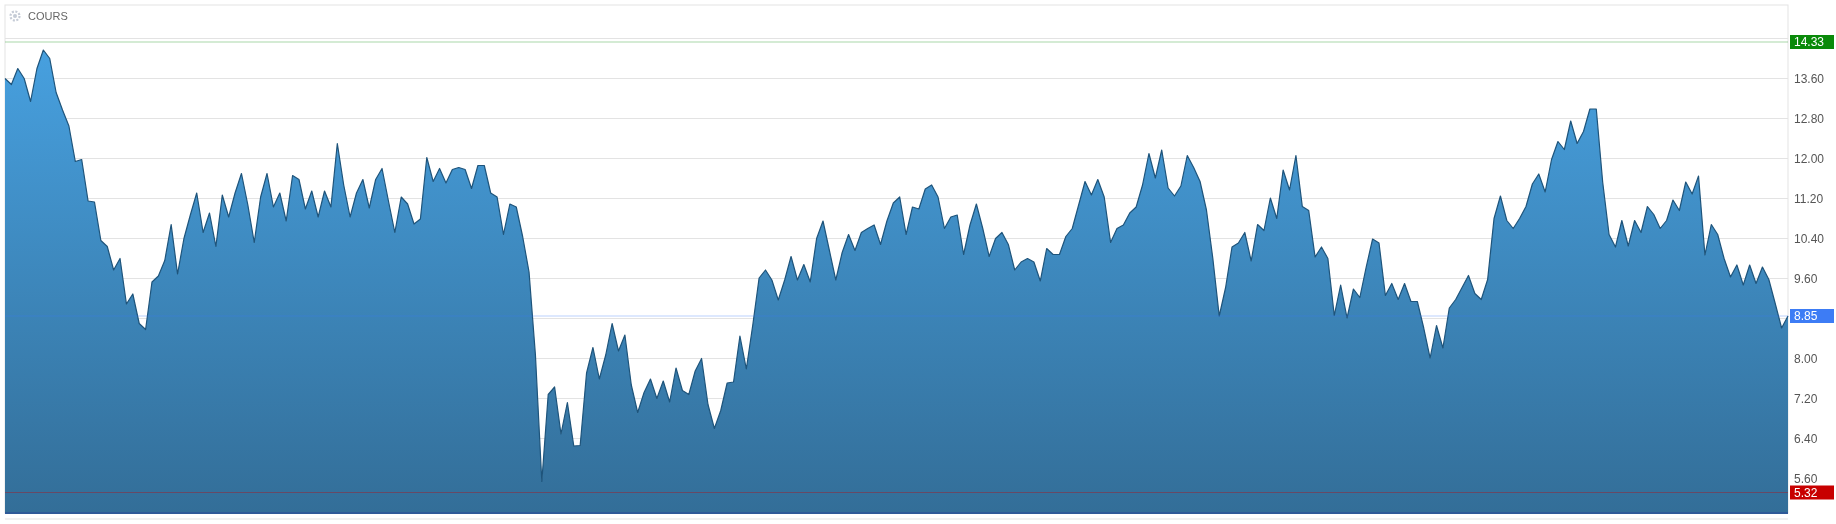  I want to click on y-tick-label: 8.00, so click(1806, 358).